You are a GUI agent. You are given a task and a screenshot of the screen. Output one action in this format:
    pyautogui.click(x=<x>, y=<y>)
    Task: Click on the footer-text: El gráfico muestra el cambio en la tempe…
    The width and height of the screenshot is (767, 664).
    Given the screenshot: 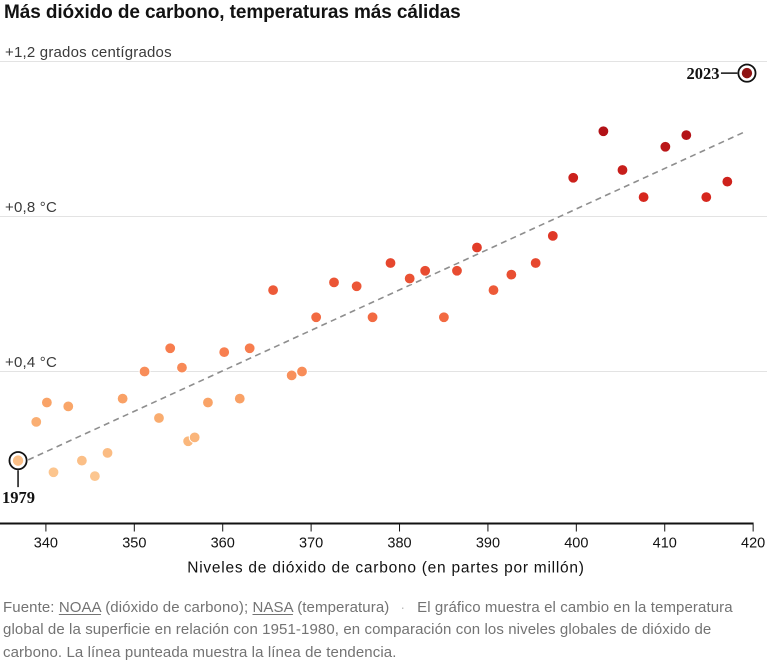 What is the action you would take?
    pyautogui.click(x=575, y=607)
    